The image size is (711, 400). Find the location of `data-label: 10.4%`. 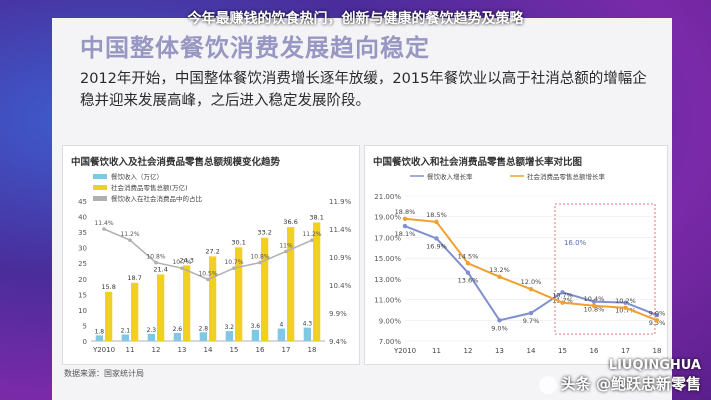

data-label: 10.4% is located at coordinates (594, 299).